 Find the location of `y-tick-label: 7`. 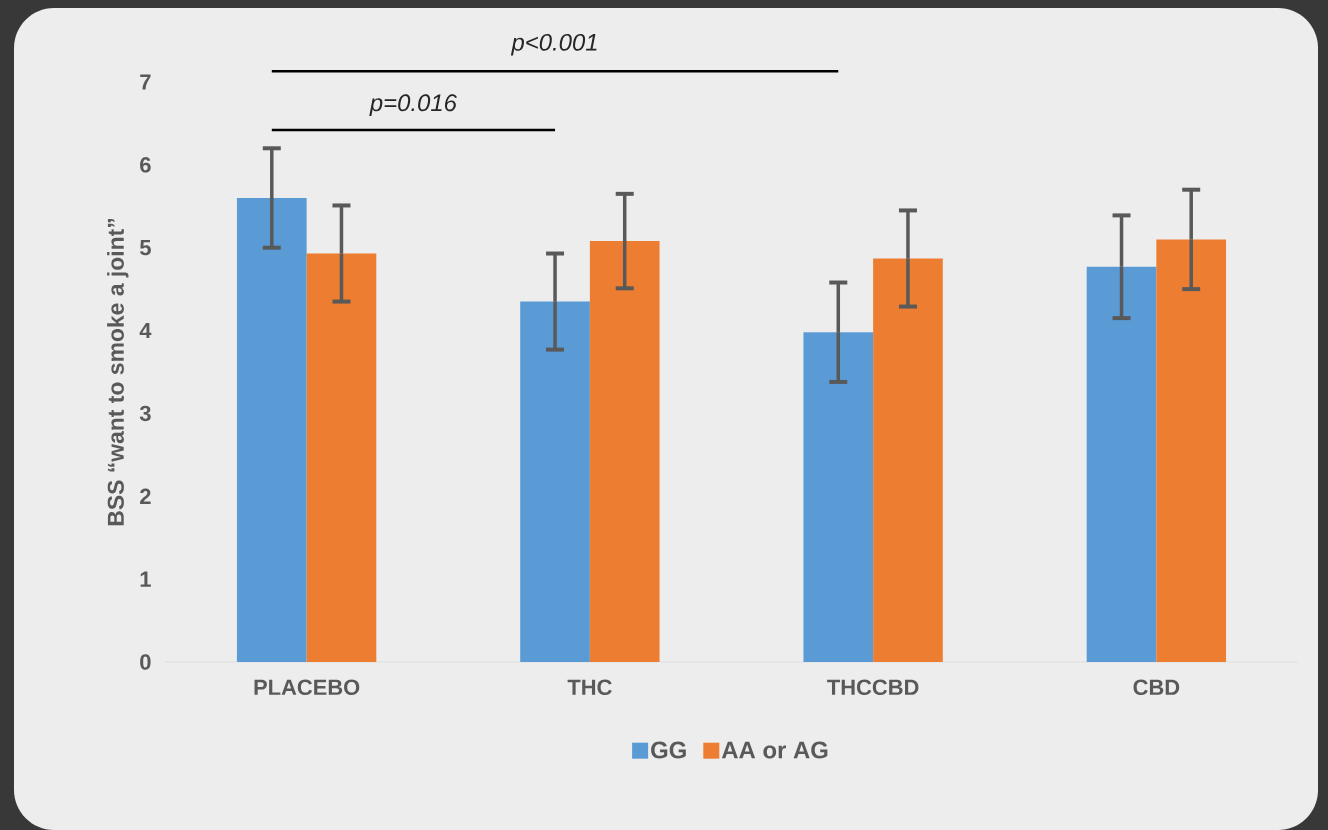

y-tick-label: 7 is located at coordinates (145, 82).